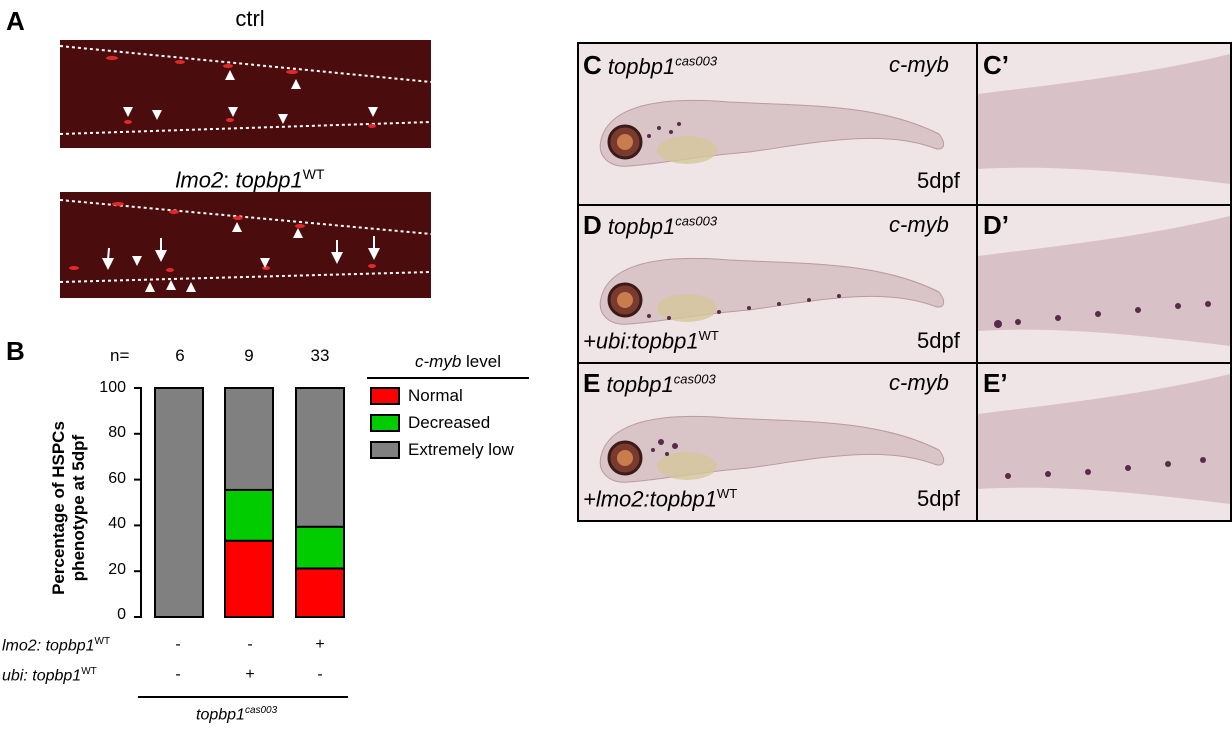 The image size is (1232, 734). I want to click on genotype-row-ubi: ubi: topbp1WT, so click(49, 675).